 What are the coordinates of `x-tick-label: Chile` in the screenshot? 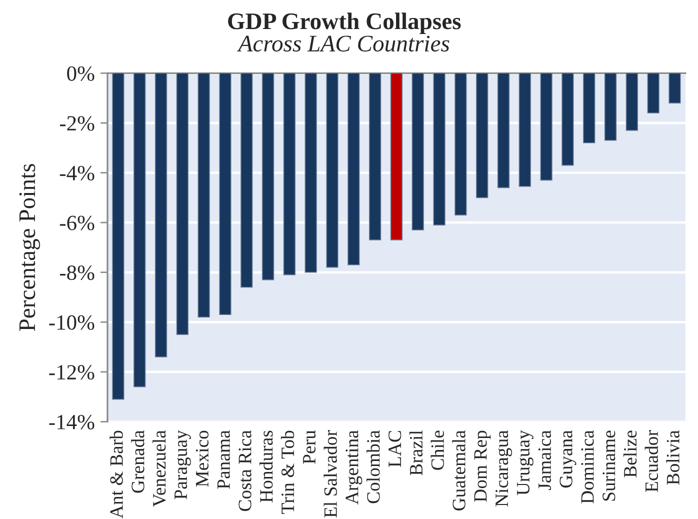 It's located at (437, 450).